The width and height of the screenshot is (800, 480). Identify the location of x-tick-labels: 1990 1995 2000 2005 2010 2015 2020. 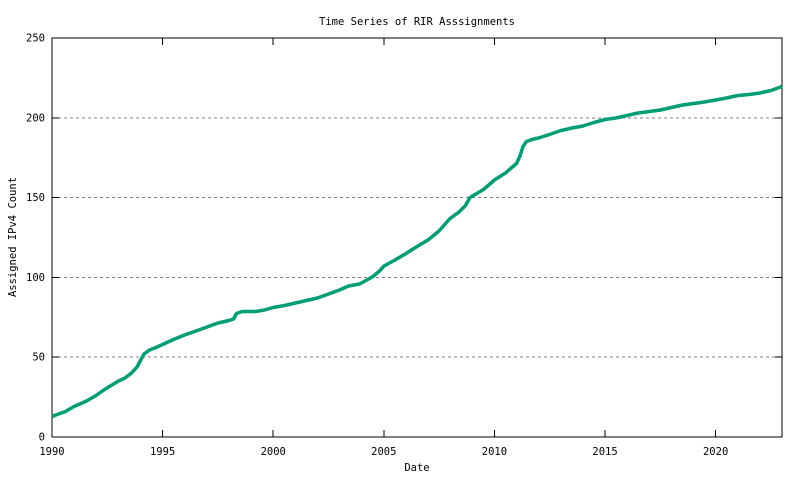
(383, 452).